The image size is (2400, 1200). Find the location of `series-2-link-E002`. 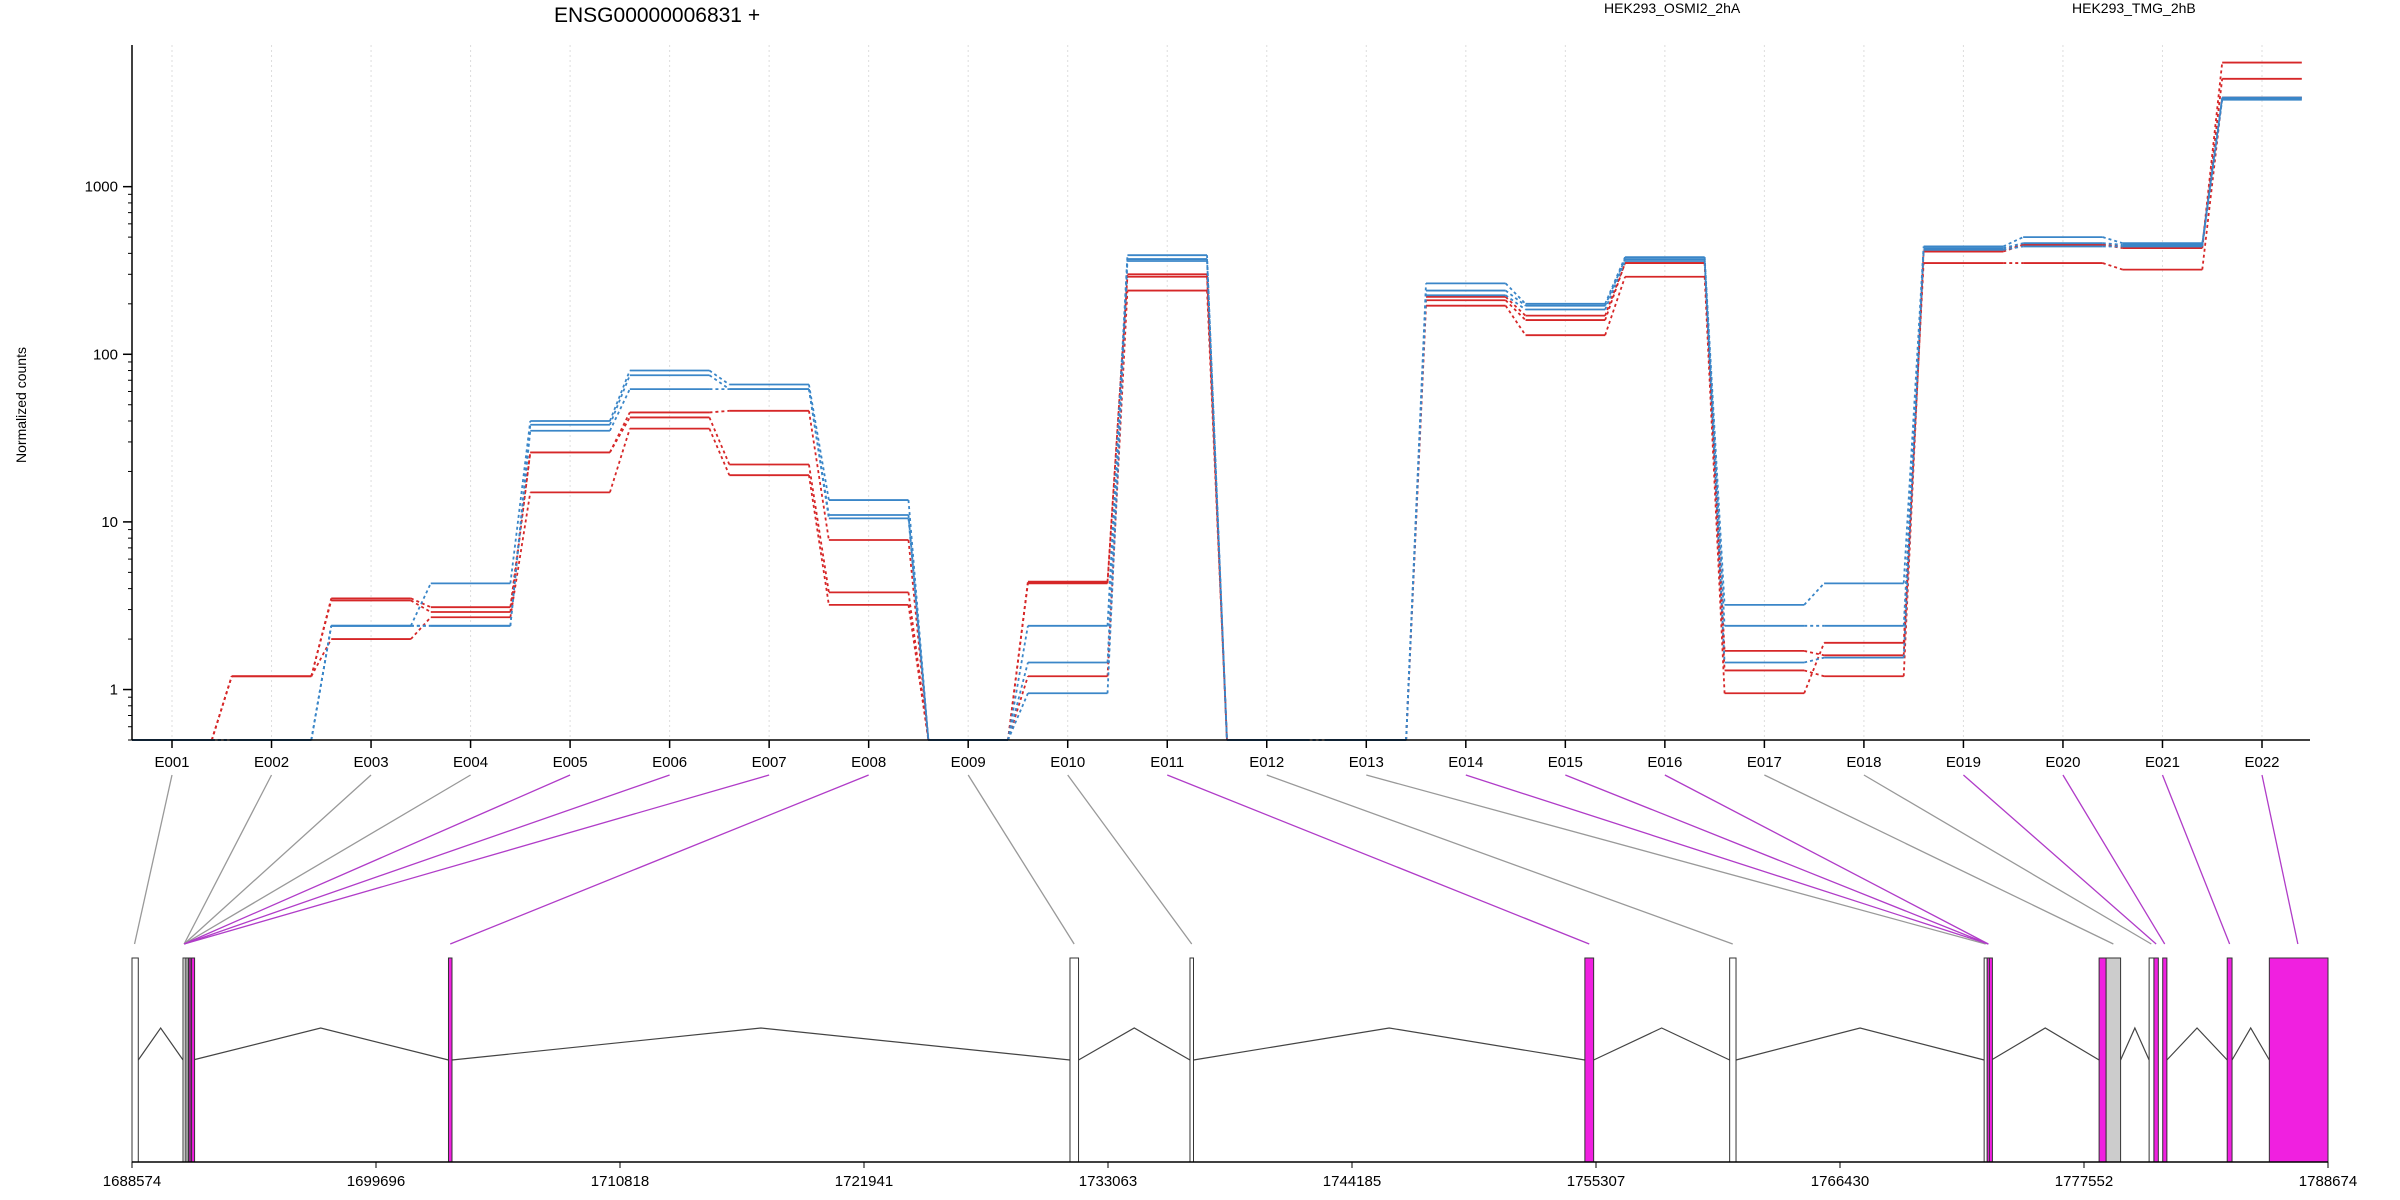

series-2-link-E002 is located at coordinates (321, 657).